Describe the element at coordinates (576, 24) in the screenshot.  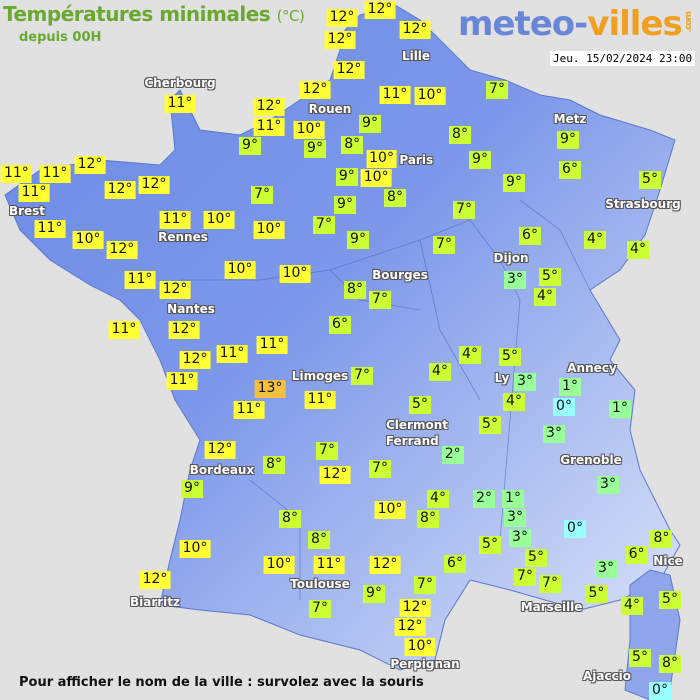
I see `meteo-villes-logo: meteo-villes .com` at that location.